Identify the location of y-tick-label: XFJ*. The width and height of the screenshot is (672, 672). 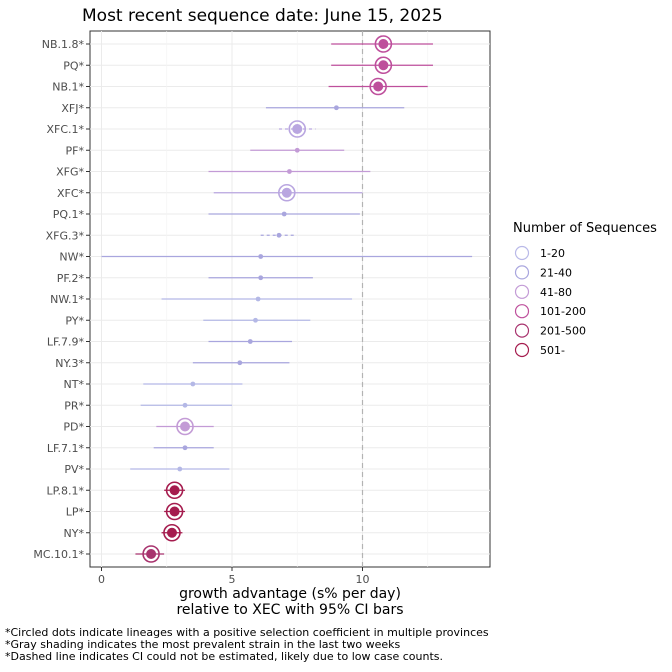
(72, 108).